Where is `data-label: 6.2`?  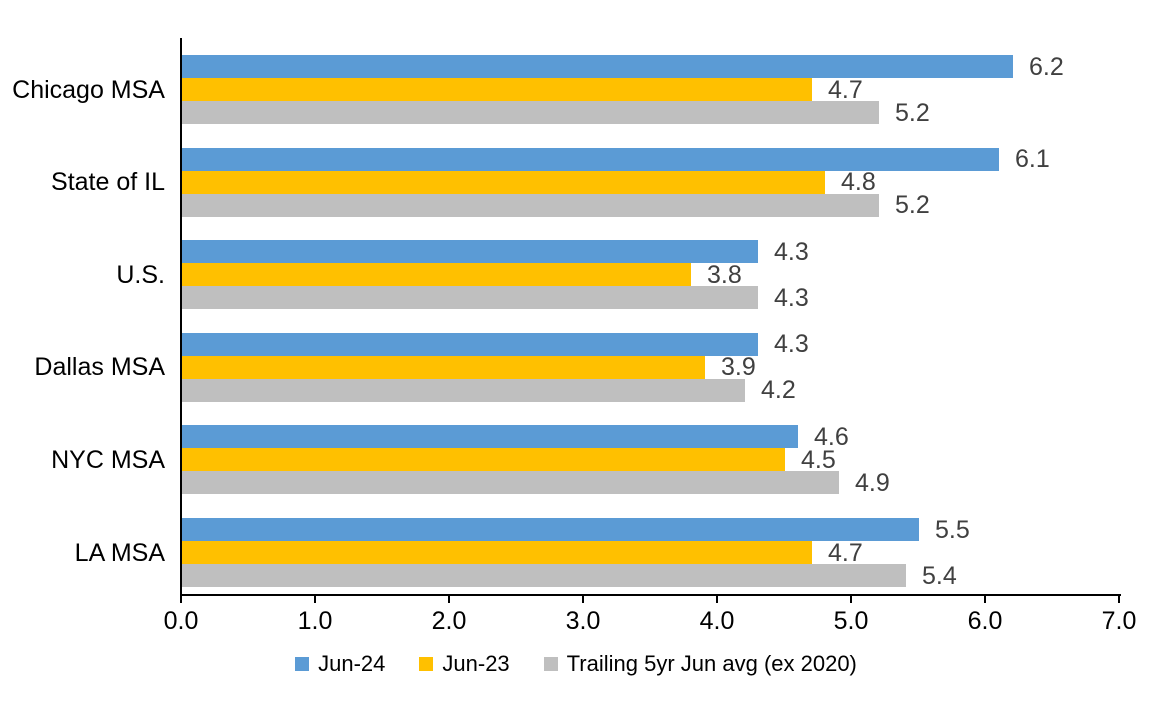
data-label: 6.2 is located at coordinates (1046, 67).